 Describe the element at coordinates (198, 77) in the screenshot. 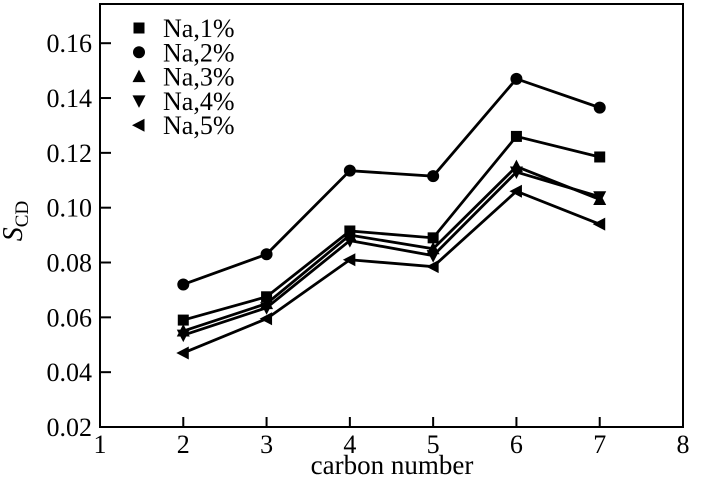

I see `legend-label: Na,3%` at that location.